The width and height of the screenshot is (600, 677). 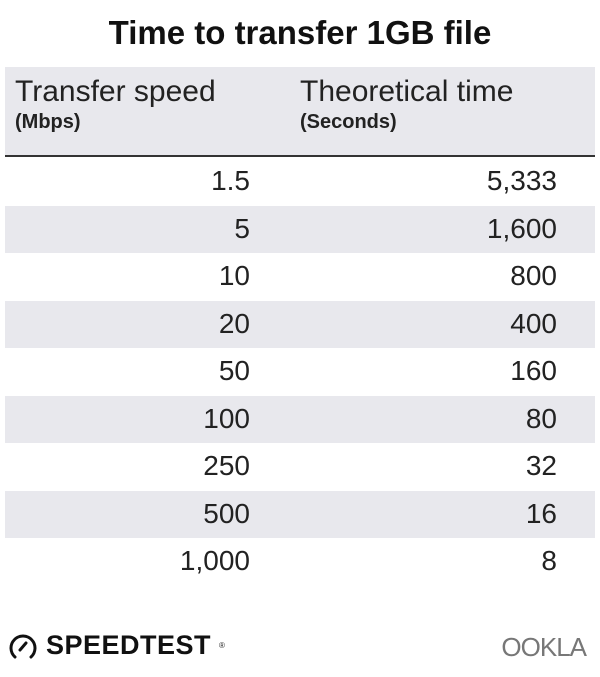 I want to click on table-row: 5 1,600, so click(x=300, y=229).